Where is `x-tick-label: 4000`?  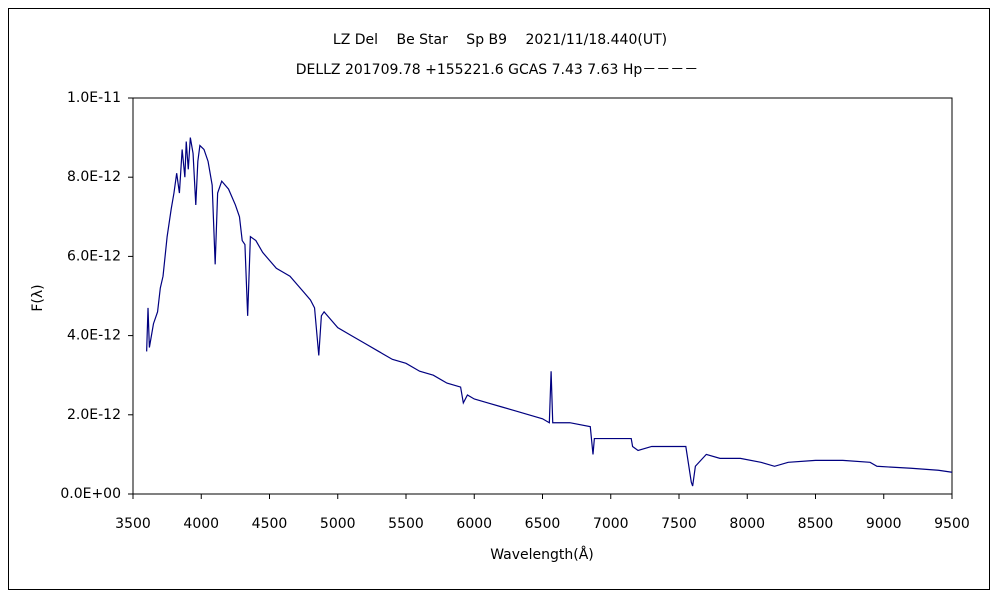
x-tick-label: 4000 is located at coordinates (201, 524).